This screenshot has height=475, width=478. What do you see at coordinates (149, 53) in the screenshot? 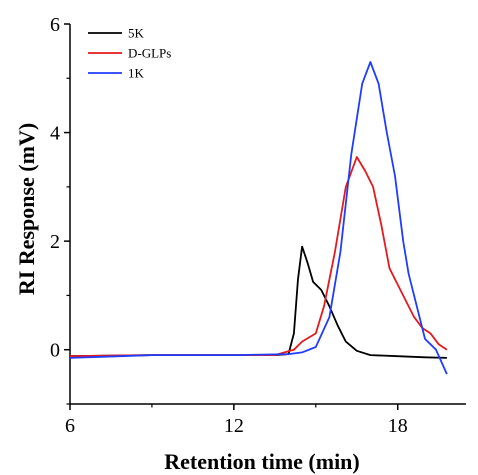
I see `legend-label-1: D-GLPs` at bounding box center [149, 53].